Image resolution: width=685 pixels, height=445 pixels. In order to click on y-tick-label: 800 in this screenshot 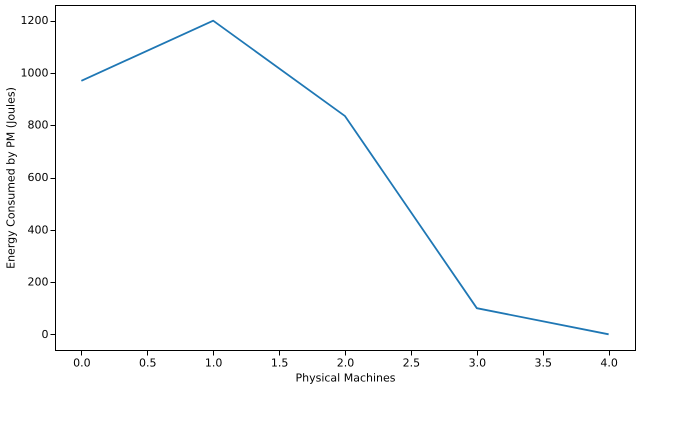, I will do `click(38, 125)`.